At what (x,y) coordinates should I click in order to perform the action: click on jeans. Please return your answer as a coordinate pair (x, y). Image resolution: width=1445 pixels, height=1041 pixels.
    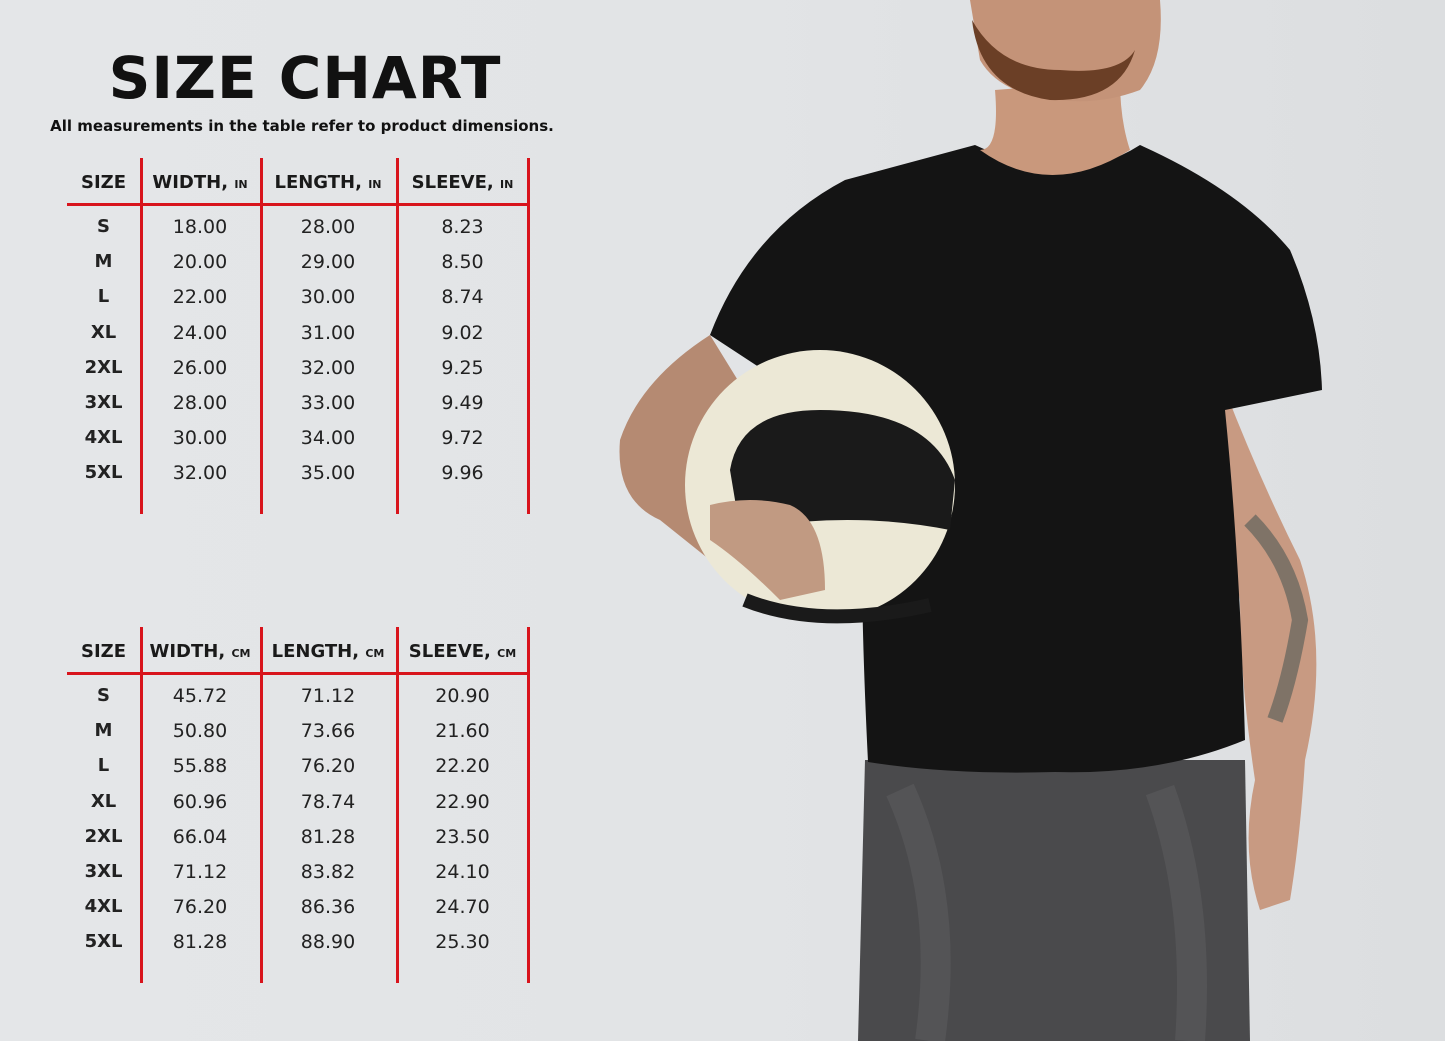
    Looking at the image, I should click on (1054, 900).